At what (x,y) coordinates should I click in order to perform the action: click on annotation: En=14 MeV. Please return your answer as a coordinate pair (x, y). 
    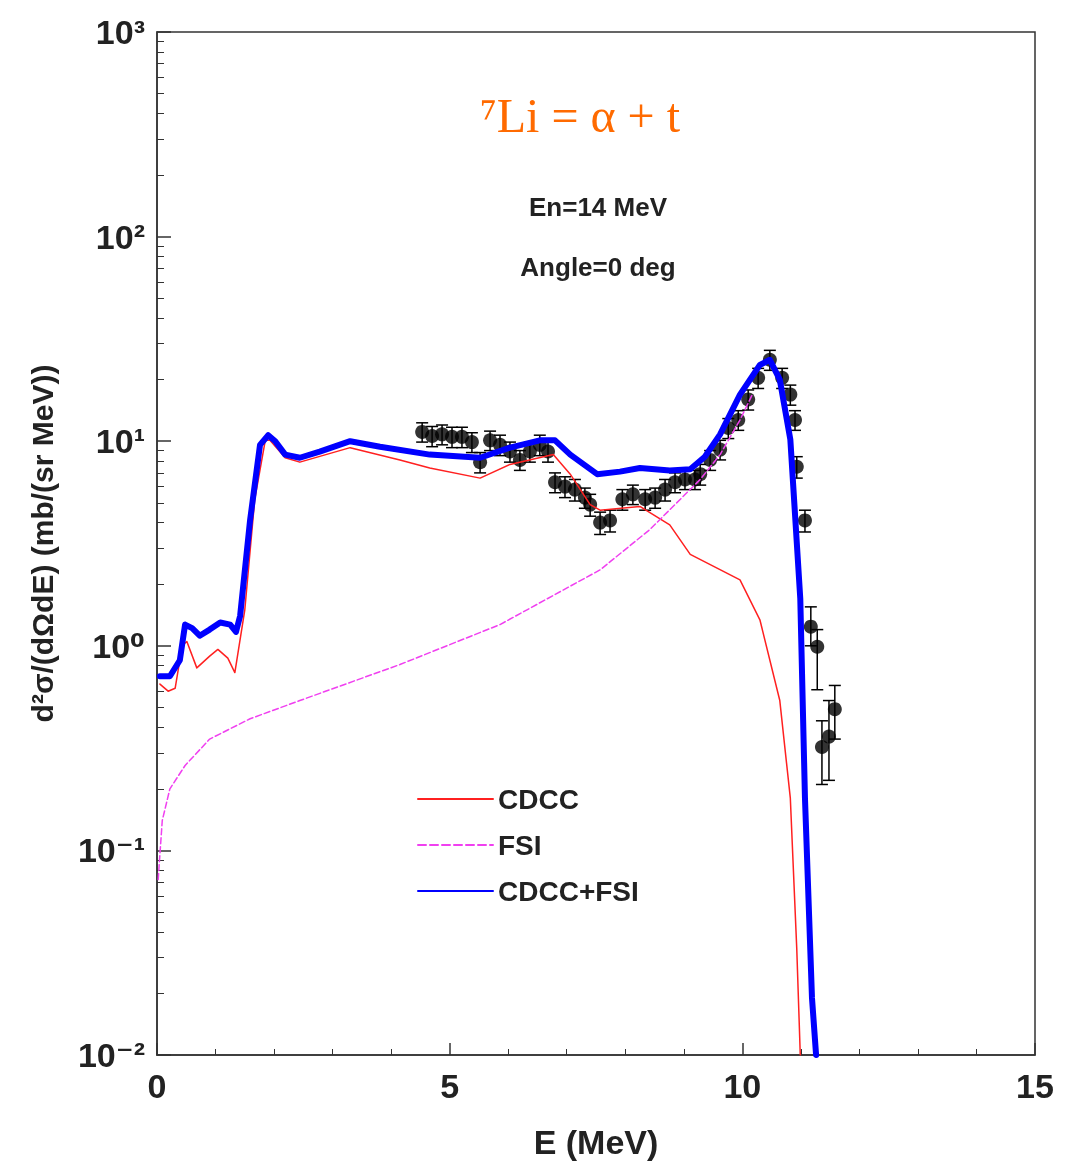
    Looking at the image, I should click on (598, 207).